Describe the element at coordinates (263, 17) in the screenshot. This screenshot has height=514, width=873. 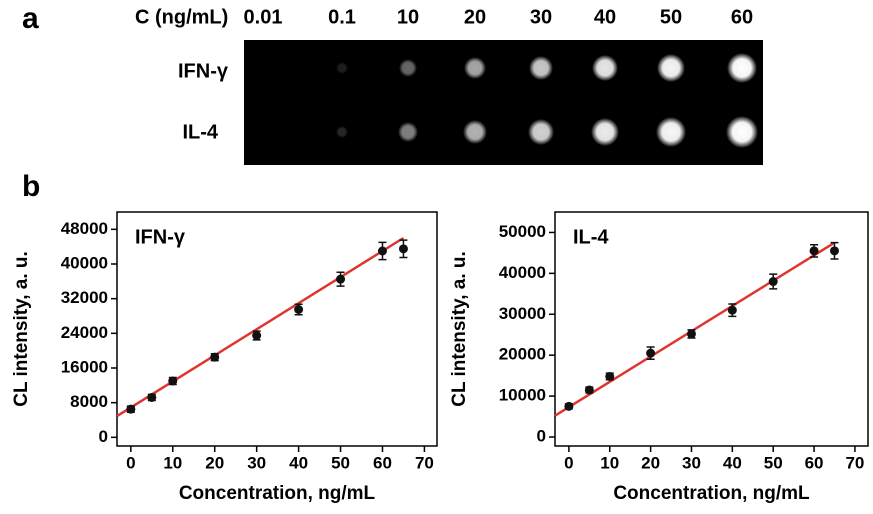
I see `concentration-label: 0.01` at that location.